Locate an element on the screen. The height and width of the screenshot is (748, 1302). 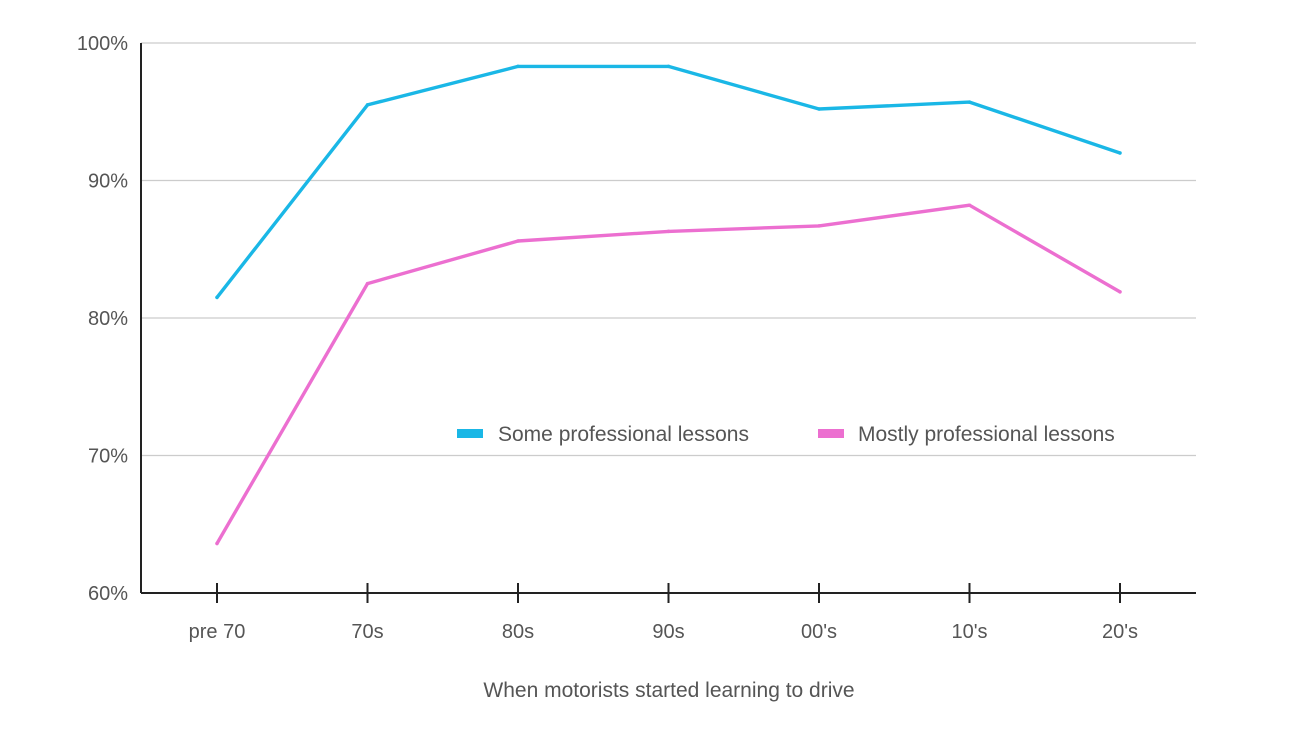
x-axis-title: When motorists started learning to drive is located at coordinates (668, 690).